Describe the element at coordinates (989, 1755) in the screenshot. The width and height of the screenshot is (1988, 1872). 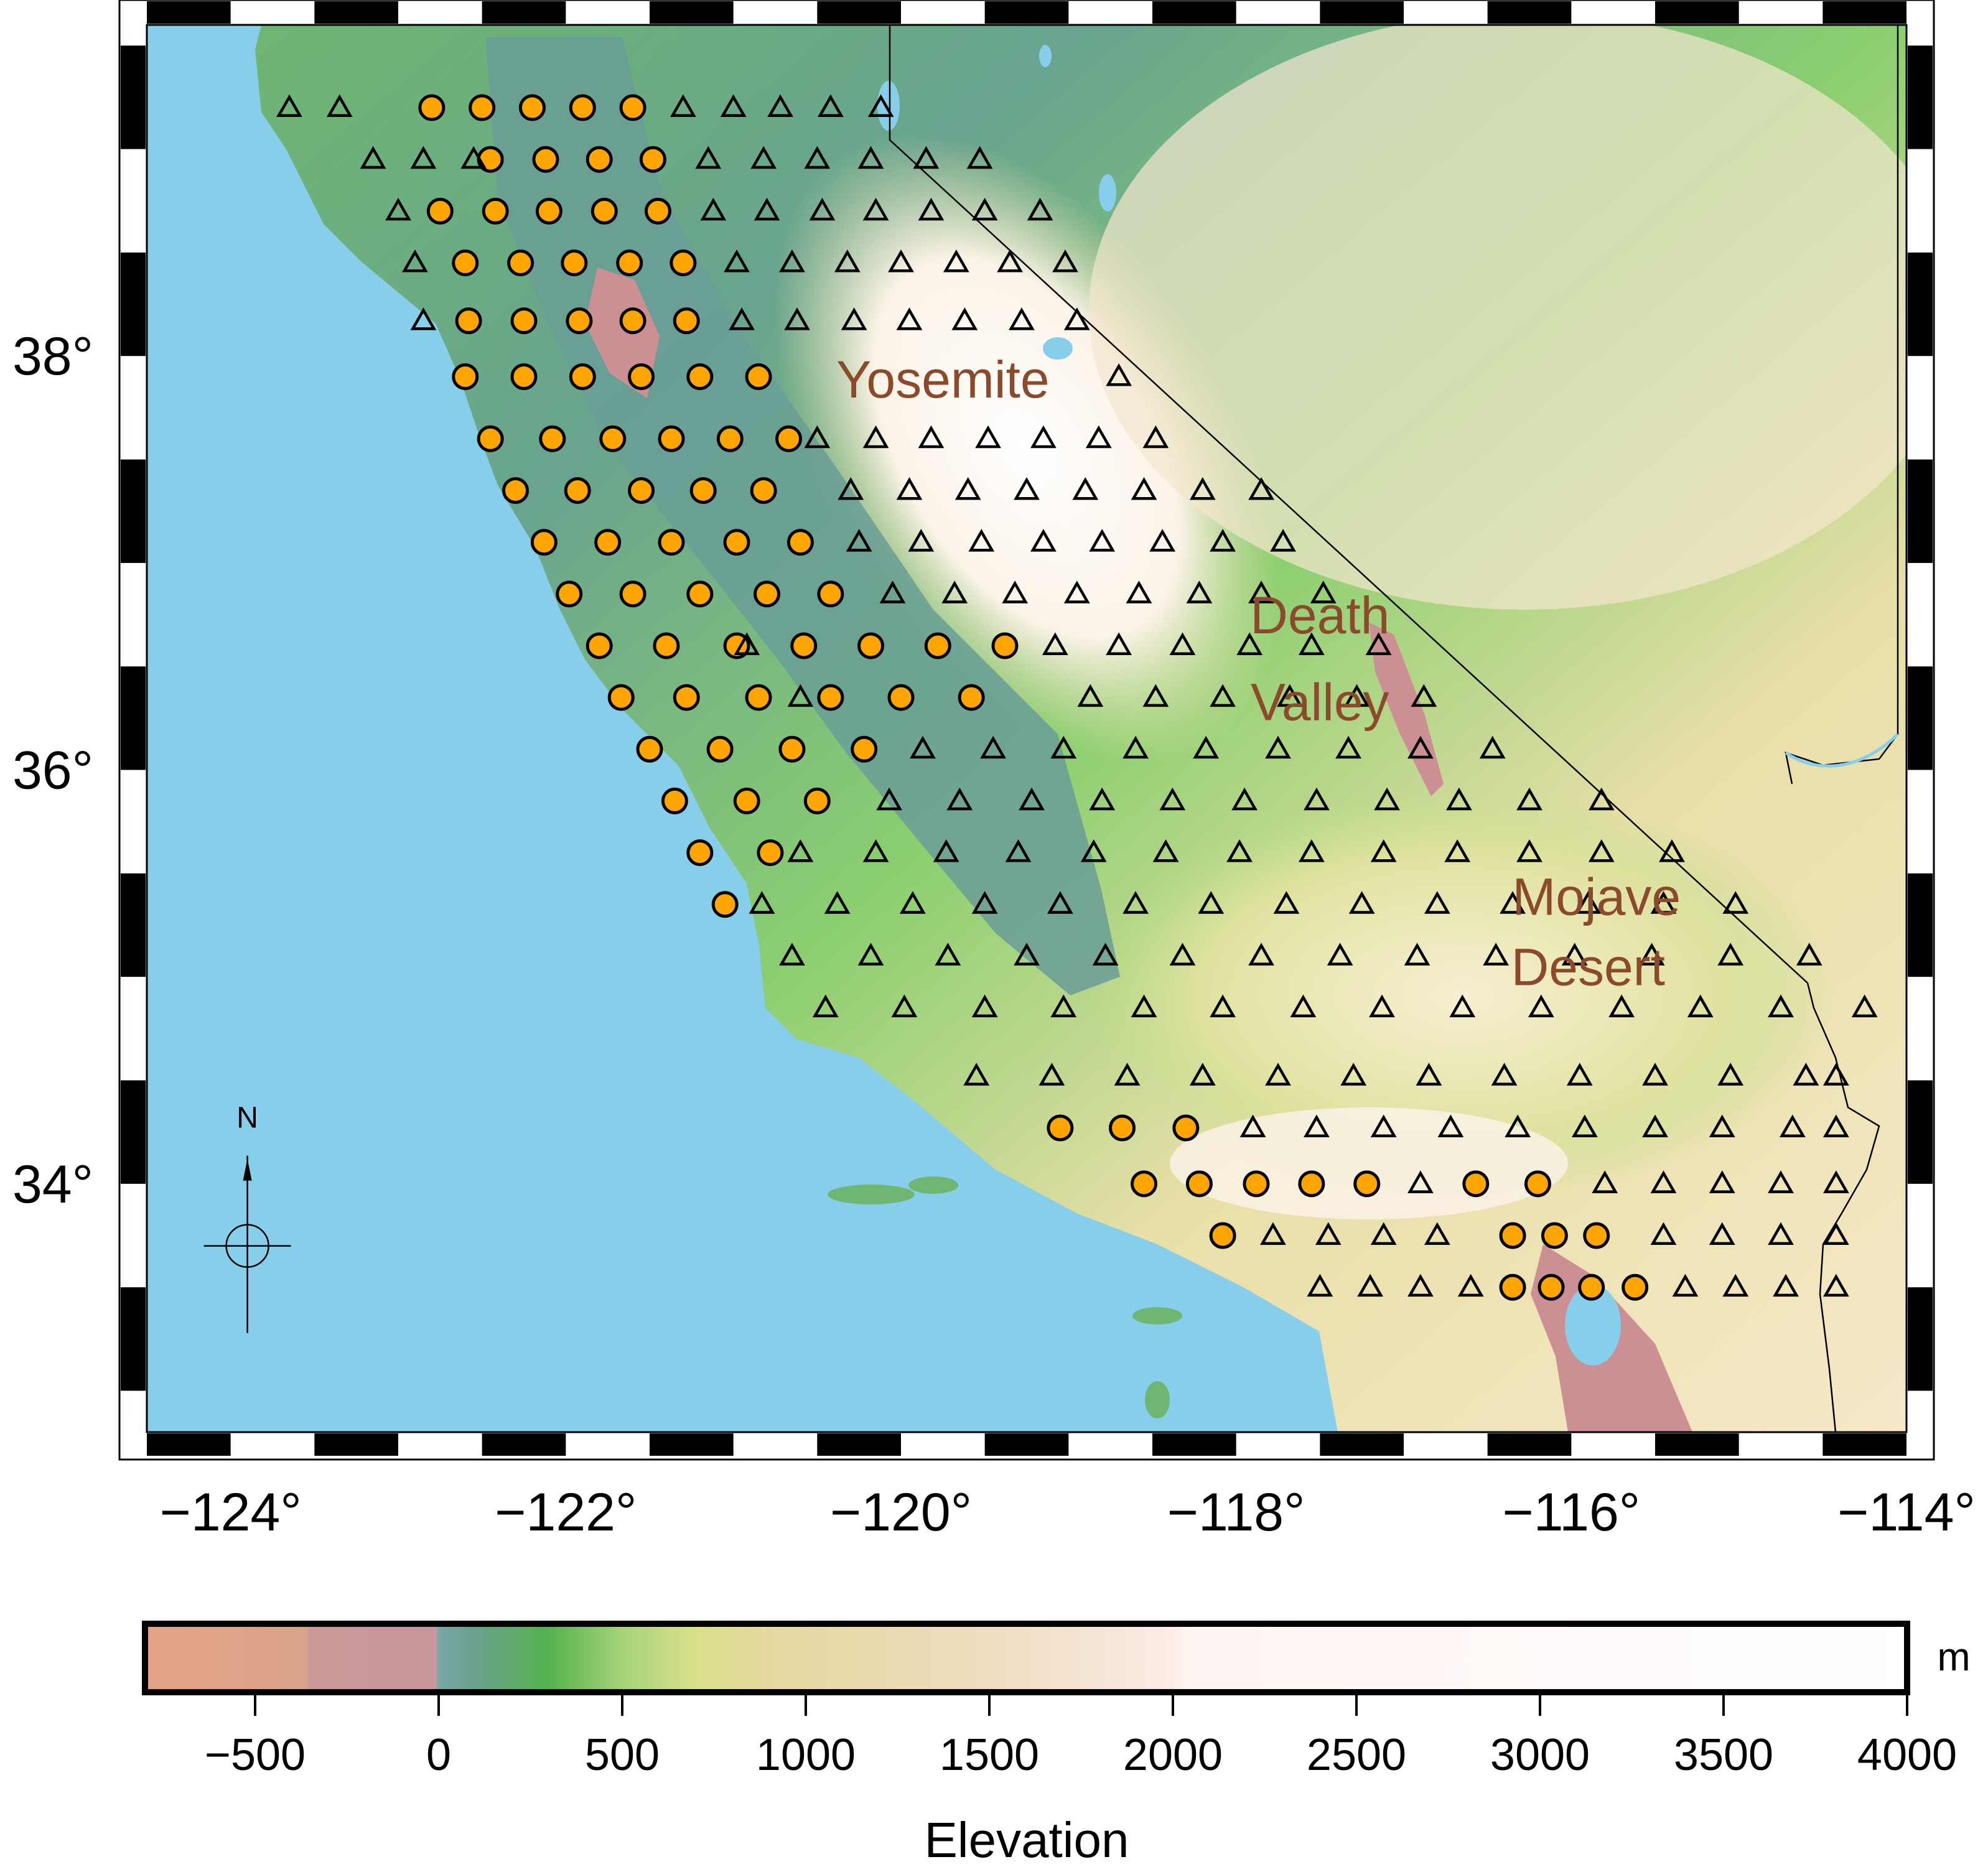
I see `colorbar-tick-label: 1500` at that location.